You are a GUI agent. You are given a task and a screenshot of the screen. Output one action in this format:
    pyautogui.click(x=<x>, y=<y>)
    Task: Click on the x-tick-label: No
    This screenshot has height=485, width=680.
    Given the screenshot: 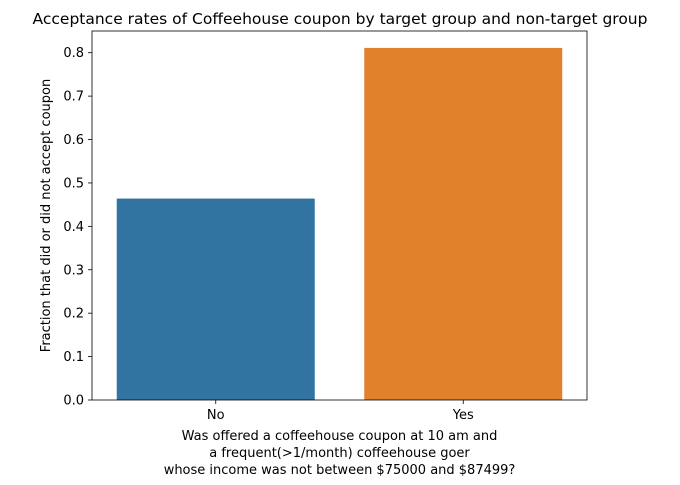 What is the action you would take?
    pyautogui.click(x=216, y=415)
    